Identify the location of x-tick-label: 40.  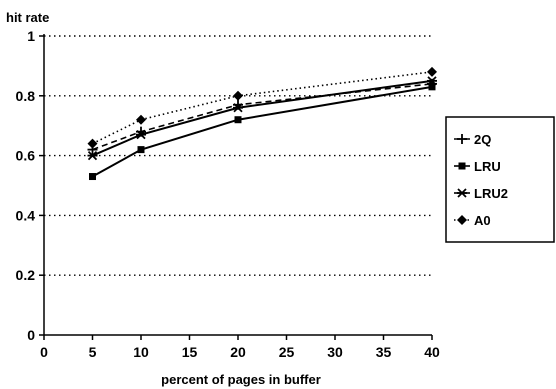
(432, 352).